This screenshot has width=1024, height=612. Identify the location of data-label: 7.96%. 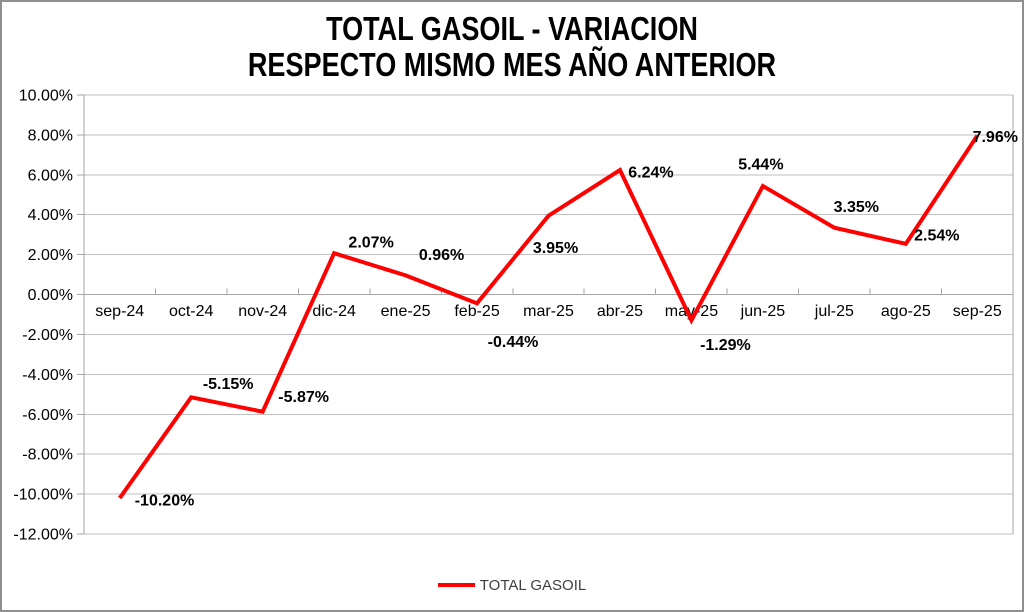
(995, 137).